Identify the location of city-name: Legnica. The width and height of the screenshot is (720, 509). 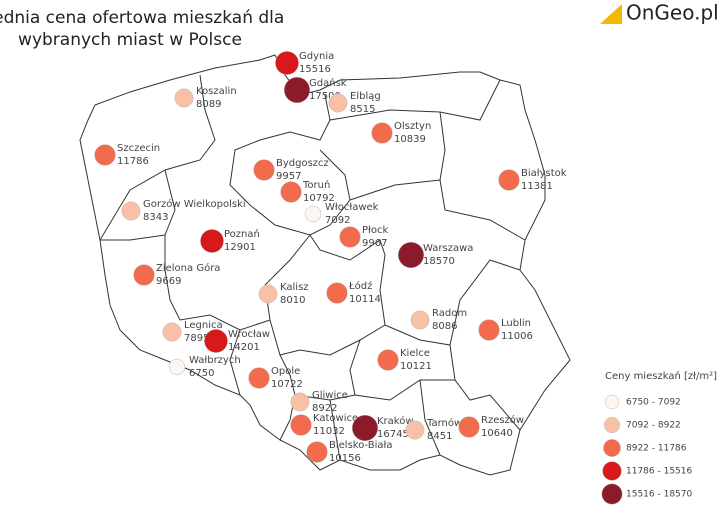
(203, 325).